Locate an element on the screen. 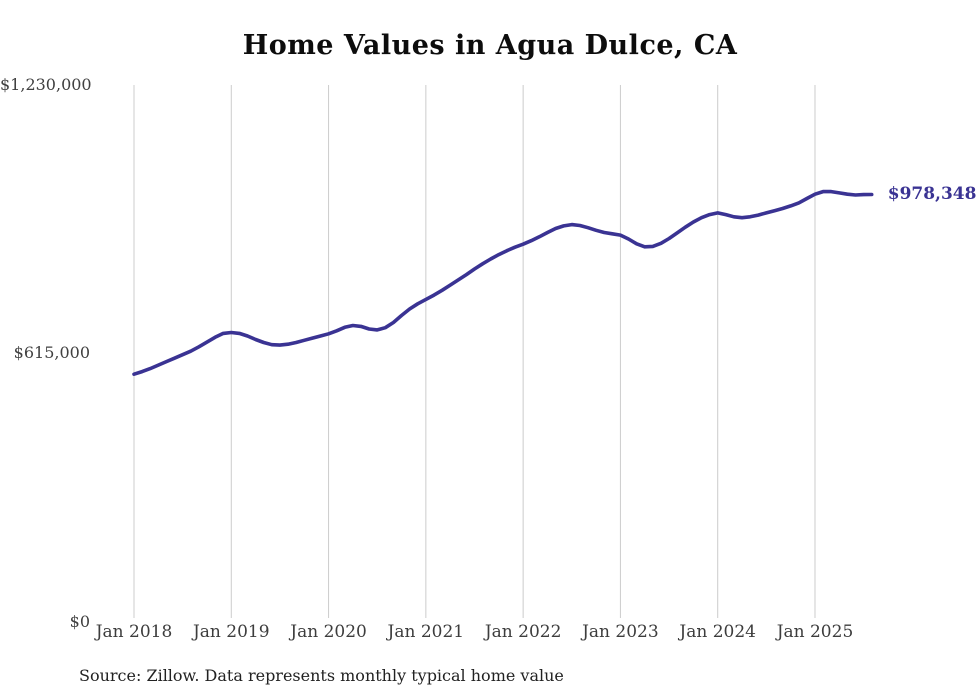  y-axis-label-zero: $0 is located at coordinates (79, 621).